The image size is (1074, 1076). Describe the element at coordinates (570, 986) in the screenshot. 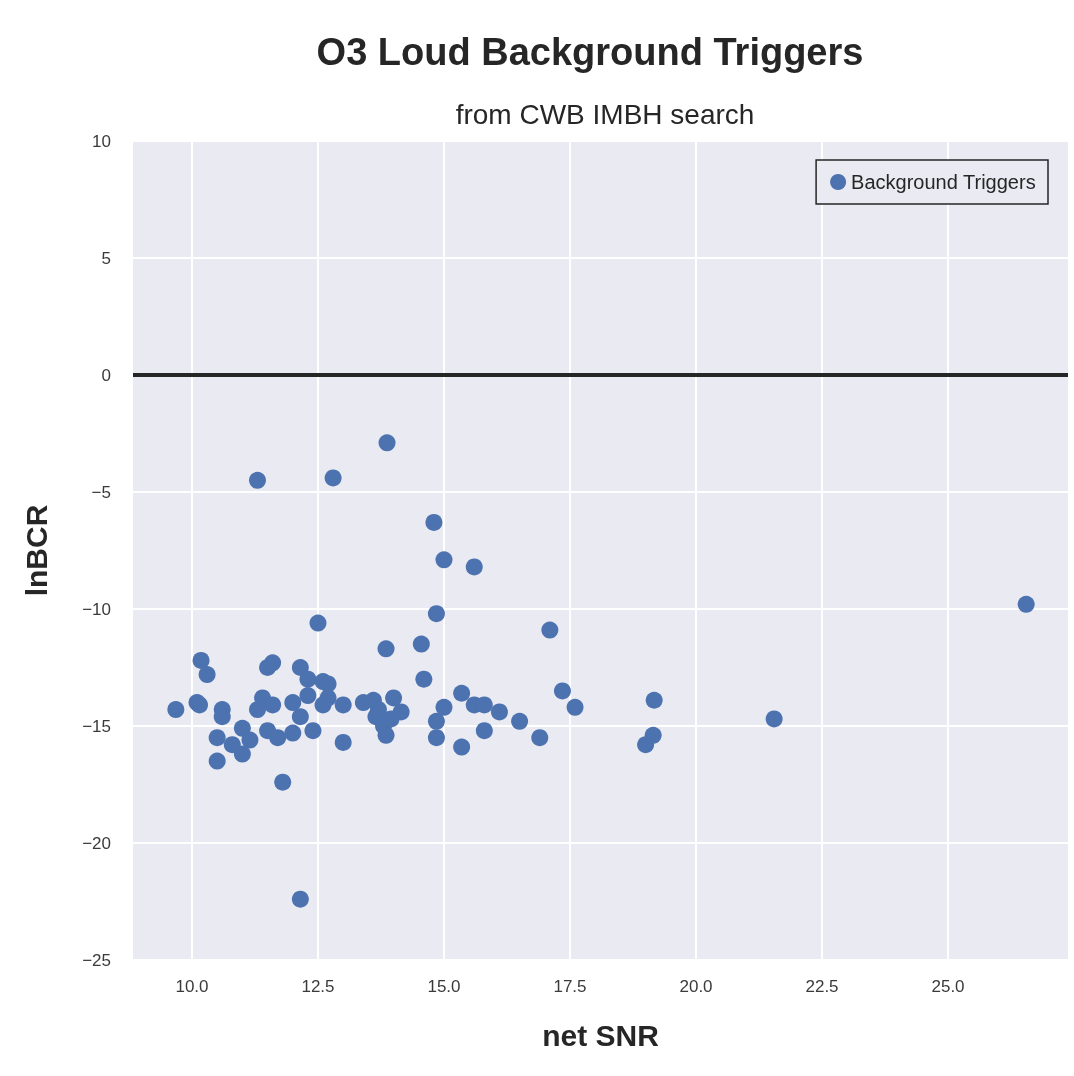

I see `x-tick-label: 17.5` at that location.